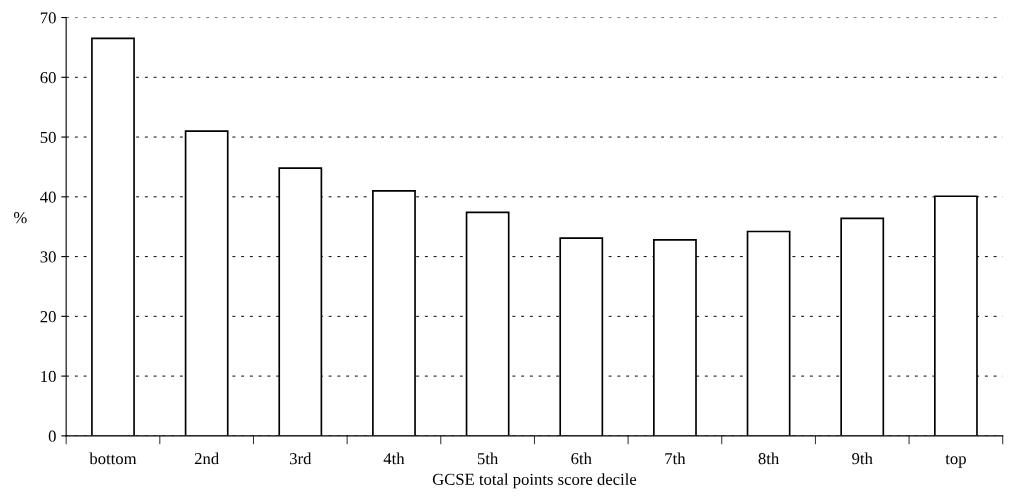 Image resolution: width=1018 pixels, height=501 pixels. What do you see at coordinates (301, 458) in the screenshot?
I see `x-tick-label: 3rd` at bounding box center [301, 458].